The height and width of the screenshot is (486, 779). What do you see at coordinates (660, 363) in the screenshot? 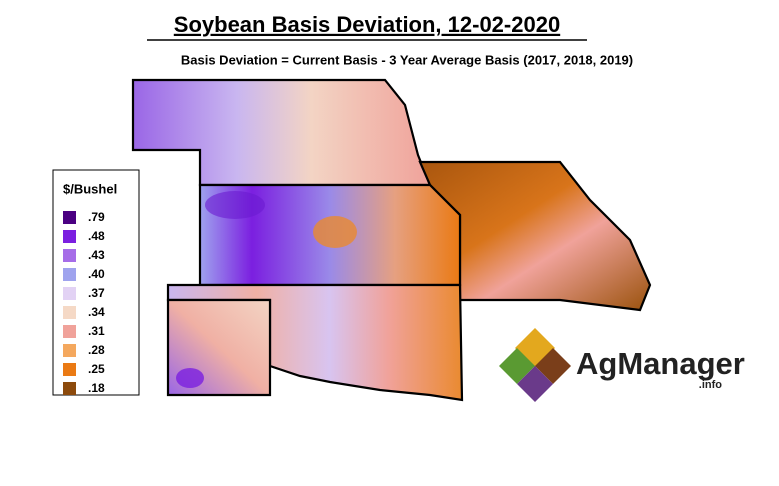
I see `logo-name: AgManager` at bounding box center [660, 363].